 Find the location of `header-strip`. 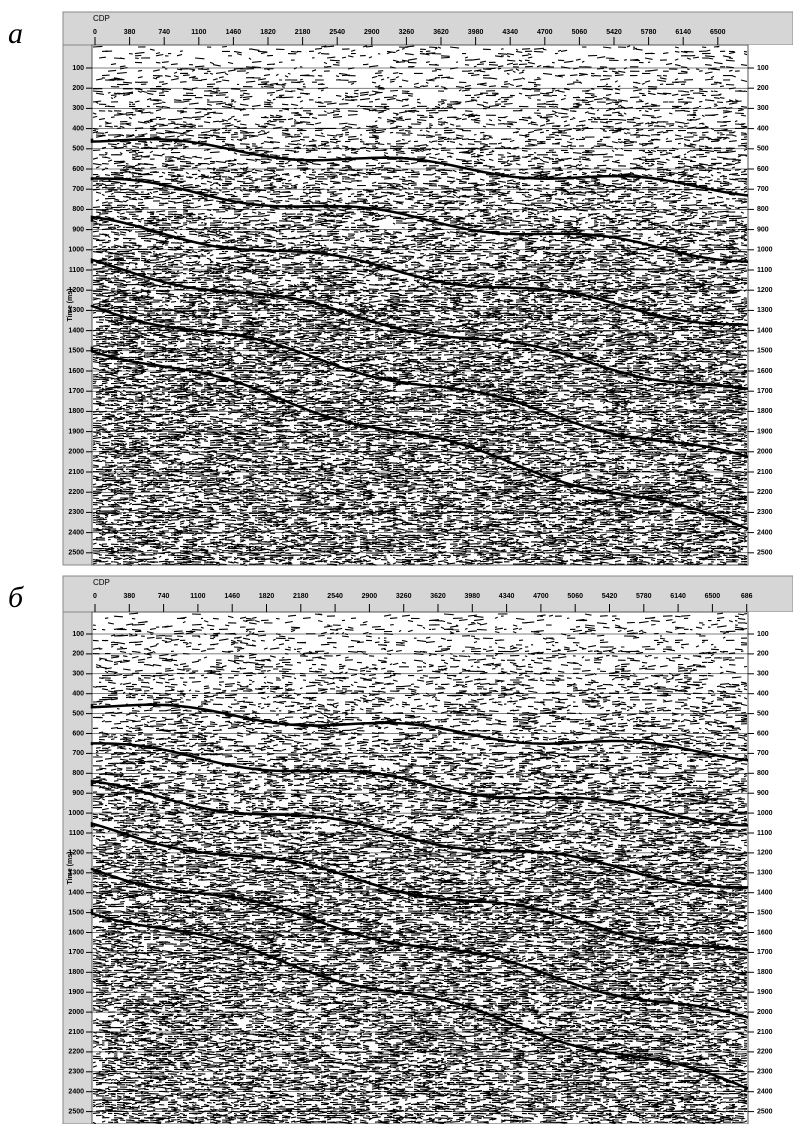

header-strip is located at coordinates (427, 594).